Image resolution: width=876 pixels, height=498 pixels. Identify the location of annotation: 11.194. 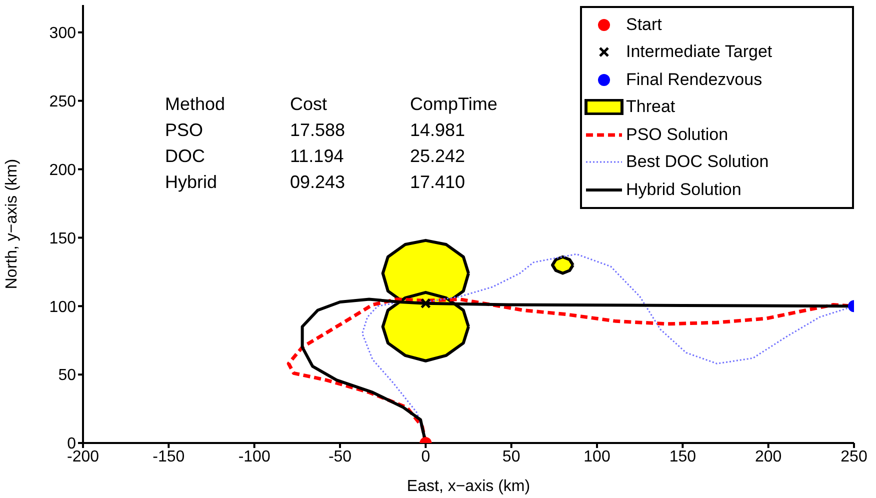
(317, 156).